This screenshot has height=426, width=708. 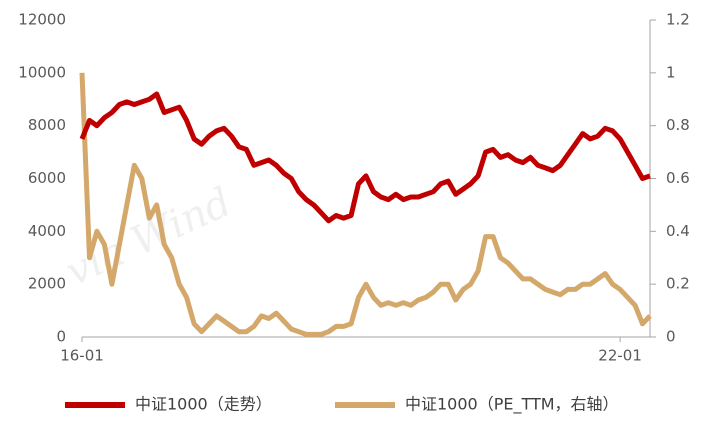 What do you see at coordinates (203, 404) in the screenshot?
I see `legend-label: 中证1000（走势）` at bounding box center [203, 404].